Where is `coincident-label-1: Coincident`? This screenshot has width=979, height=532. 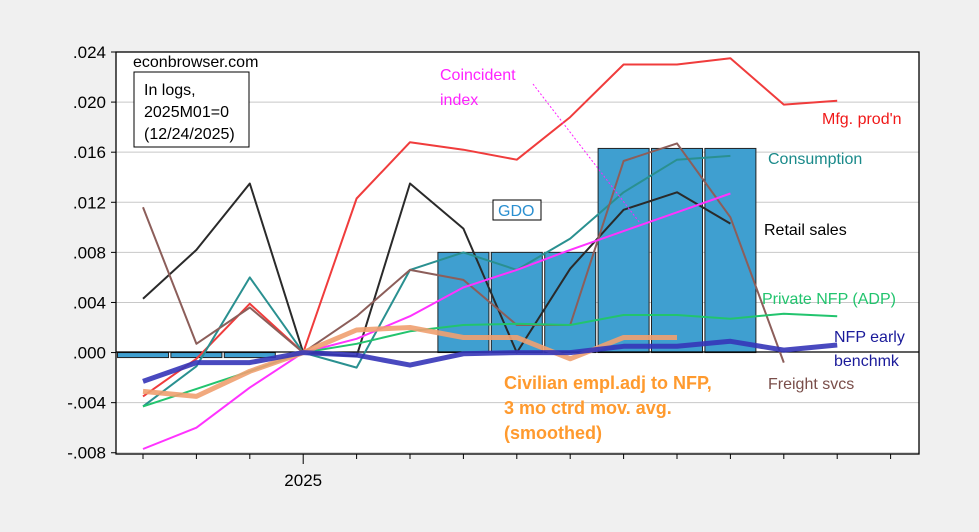
coincident-label-1: Coincident is located at coordinates (478, 75).